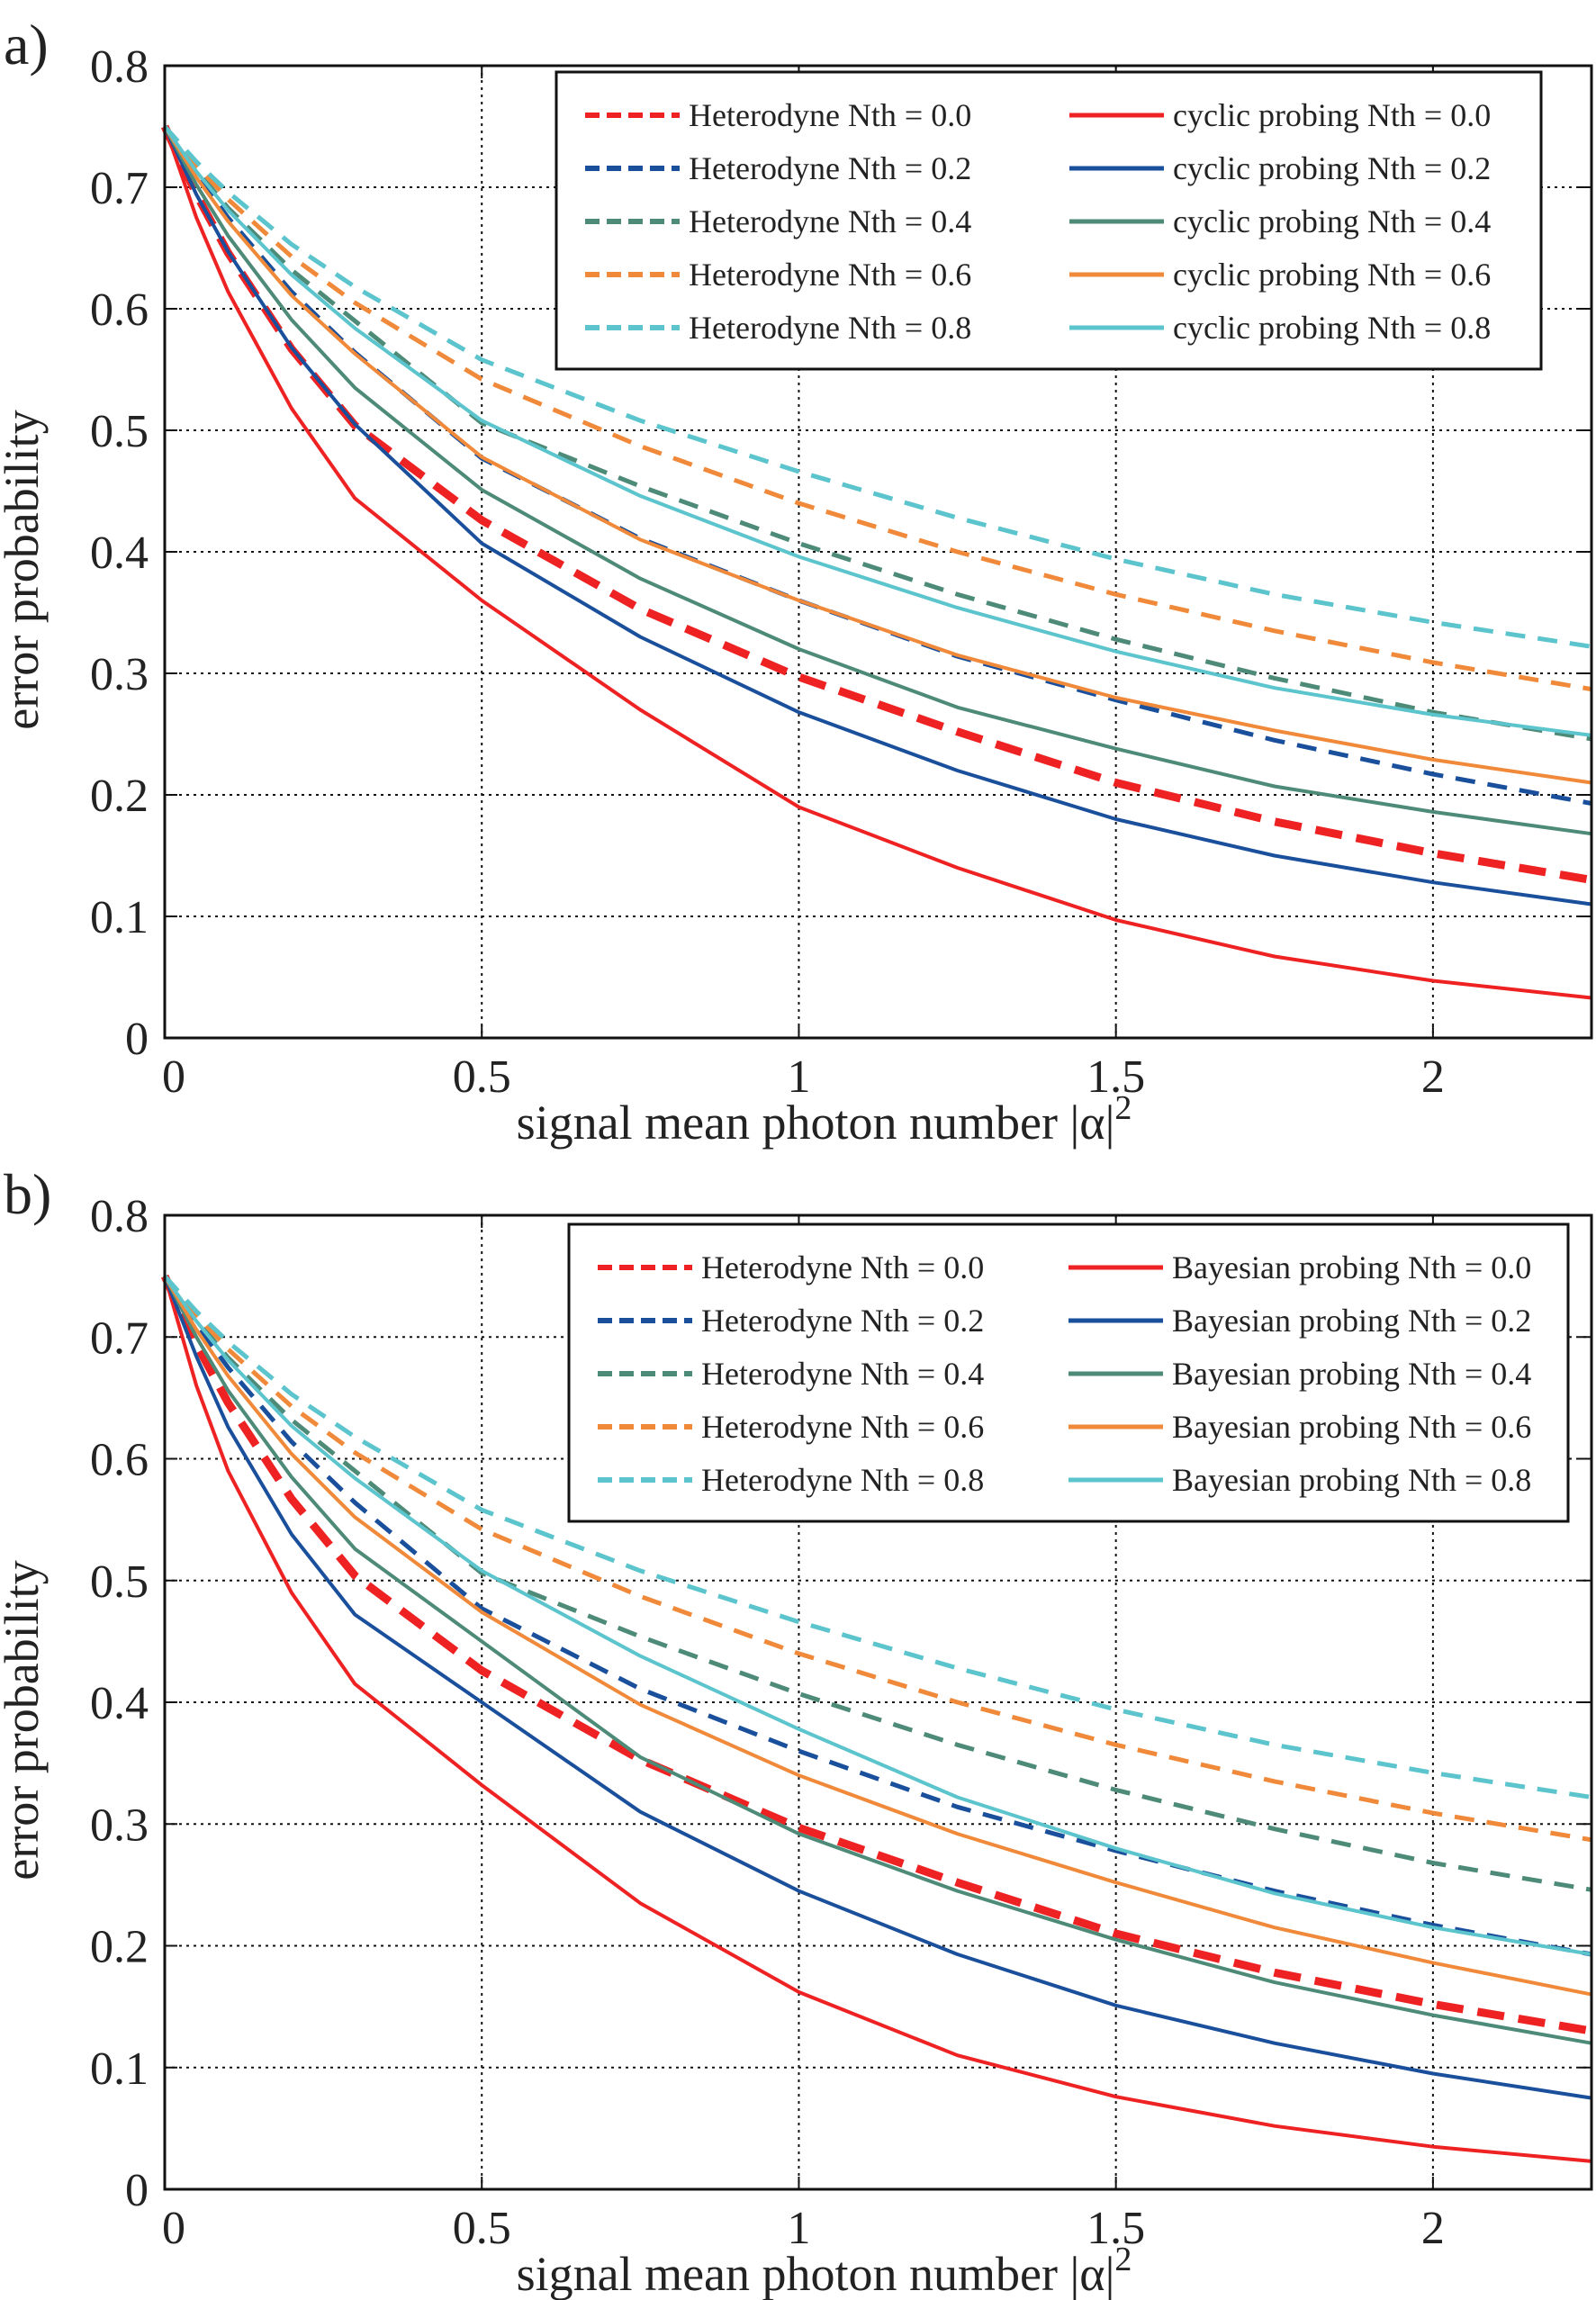  Describe the element at coordinates (1332, 168) in the screenshot. I see `legend-label: cyclic probing Nth = 0.2` at that location.